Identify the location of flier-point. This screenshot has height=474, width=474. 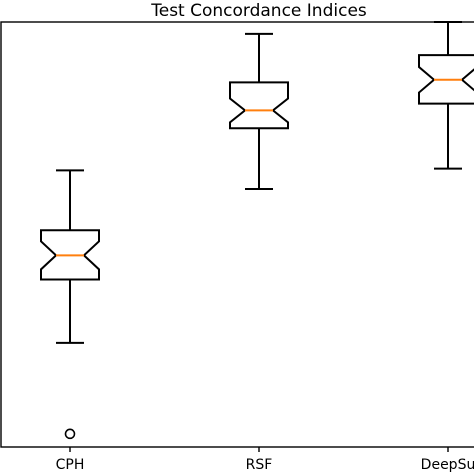
(70, 434).